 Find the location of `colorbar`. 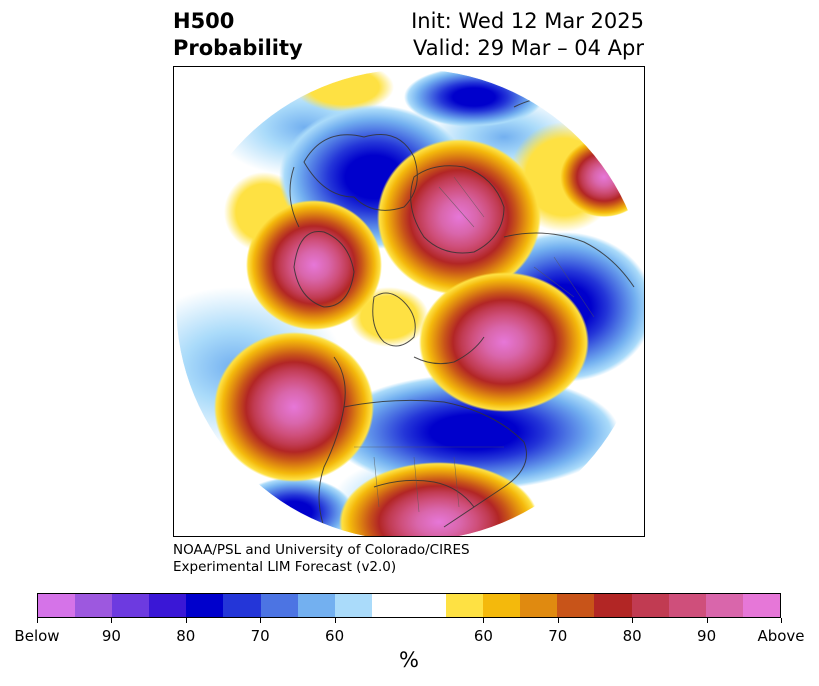

colorbar is located at coordinates (409, 605).